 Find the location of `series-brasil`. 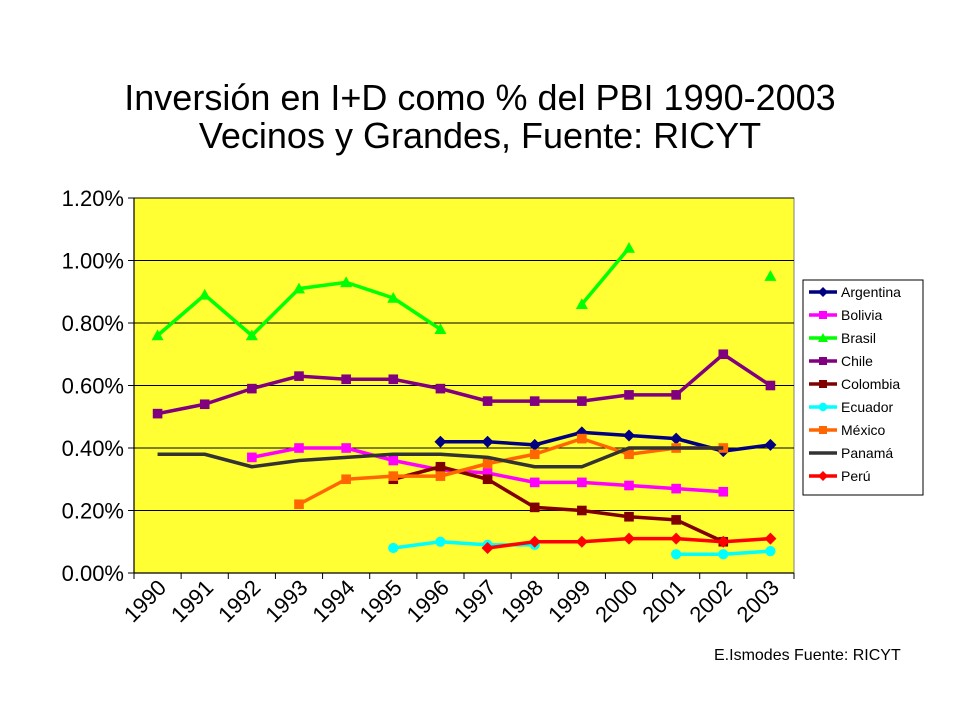

series-brasil is located at coordinates (464, 291).